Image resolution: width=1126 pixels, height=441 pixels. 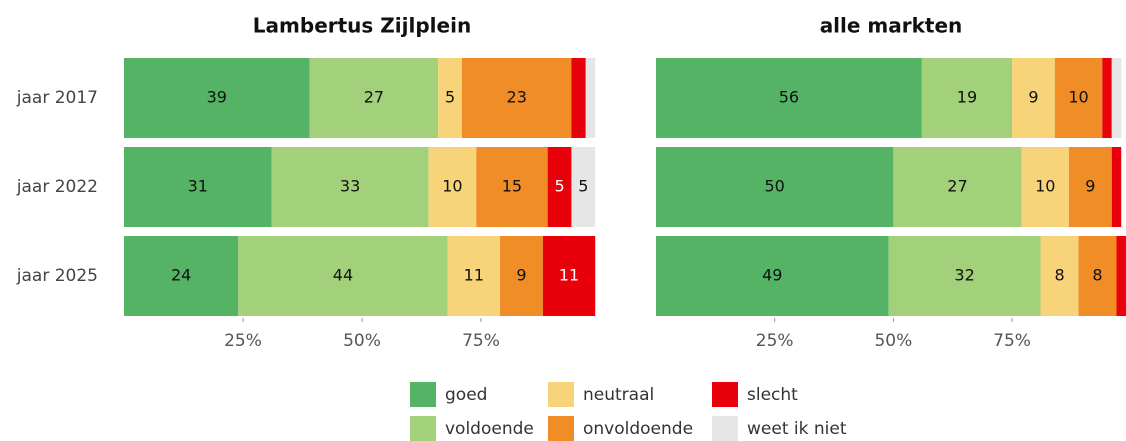 I want to click on legend-label: onvoldoende, so click(x=638, y=429).